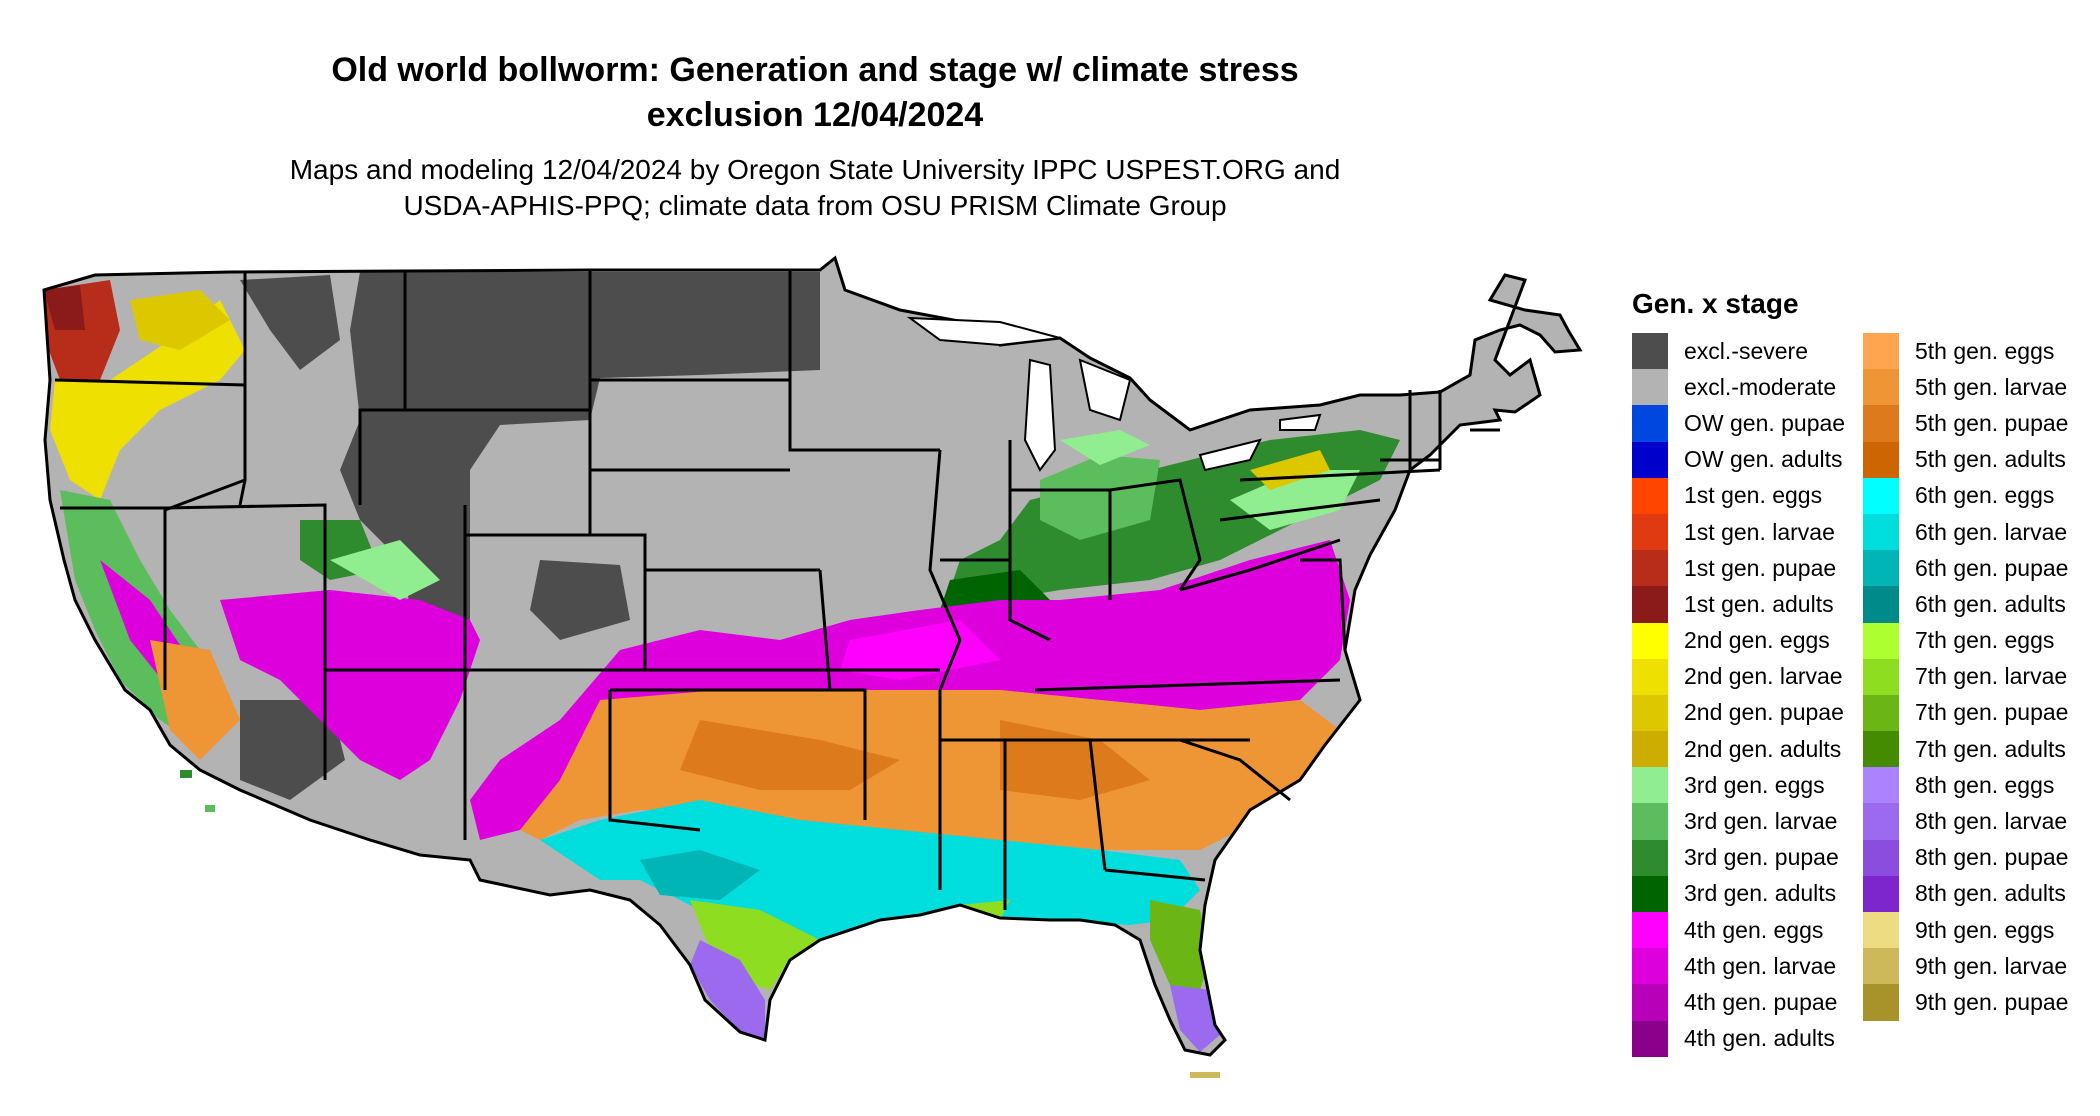  Describe the element at coordinates (1764, 712) in the screenshot. I see `legend-label: 2nd gen. pupae` at that location.